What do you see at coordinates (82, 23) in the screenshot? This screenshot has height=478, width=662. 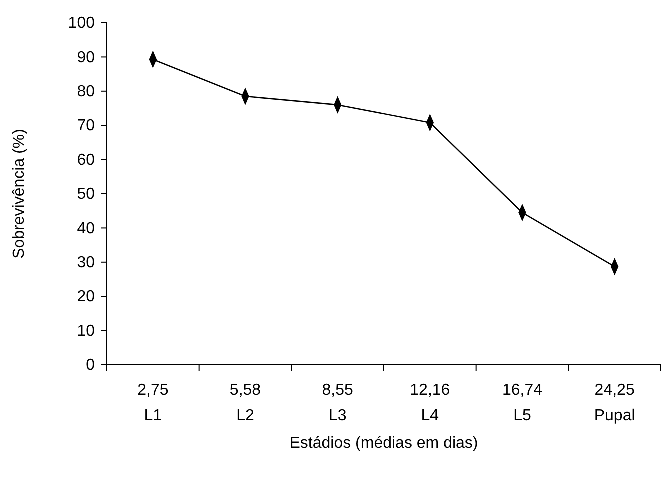 I see `y-tick-label: 100` at bounding box center [82, 23].